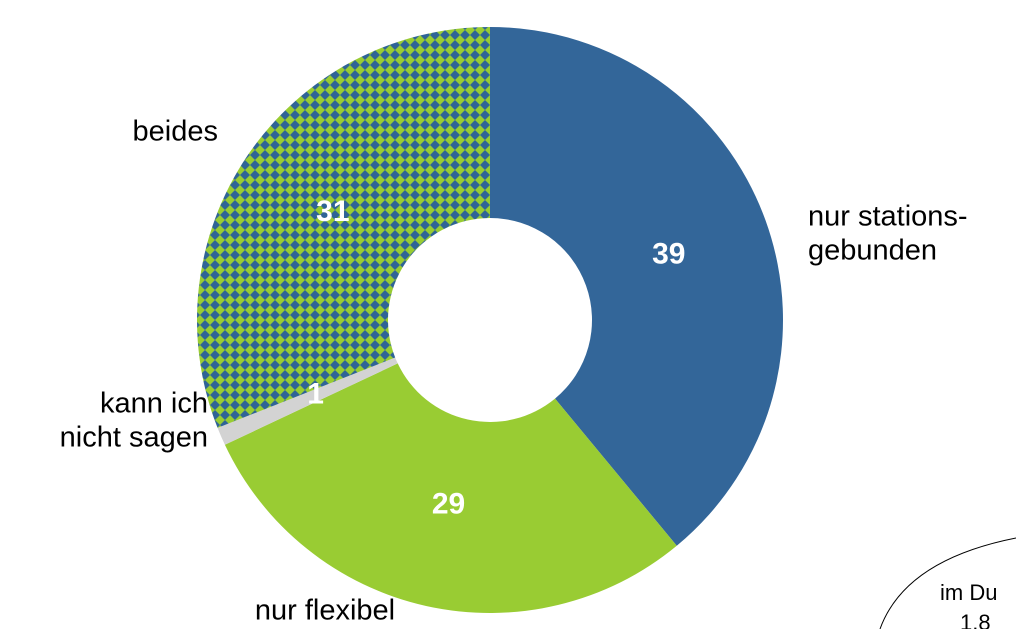 Image resolution: width=1016 pixels, height=629 pixels. What do you see at coordinates (134, 438) in the screenshot?
I see `category-label: nicht sagen` at bounding box center [134, 438].